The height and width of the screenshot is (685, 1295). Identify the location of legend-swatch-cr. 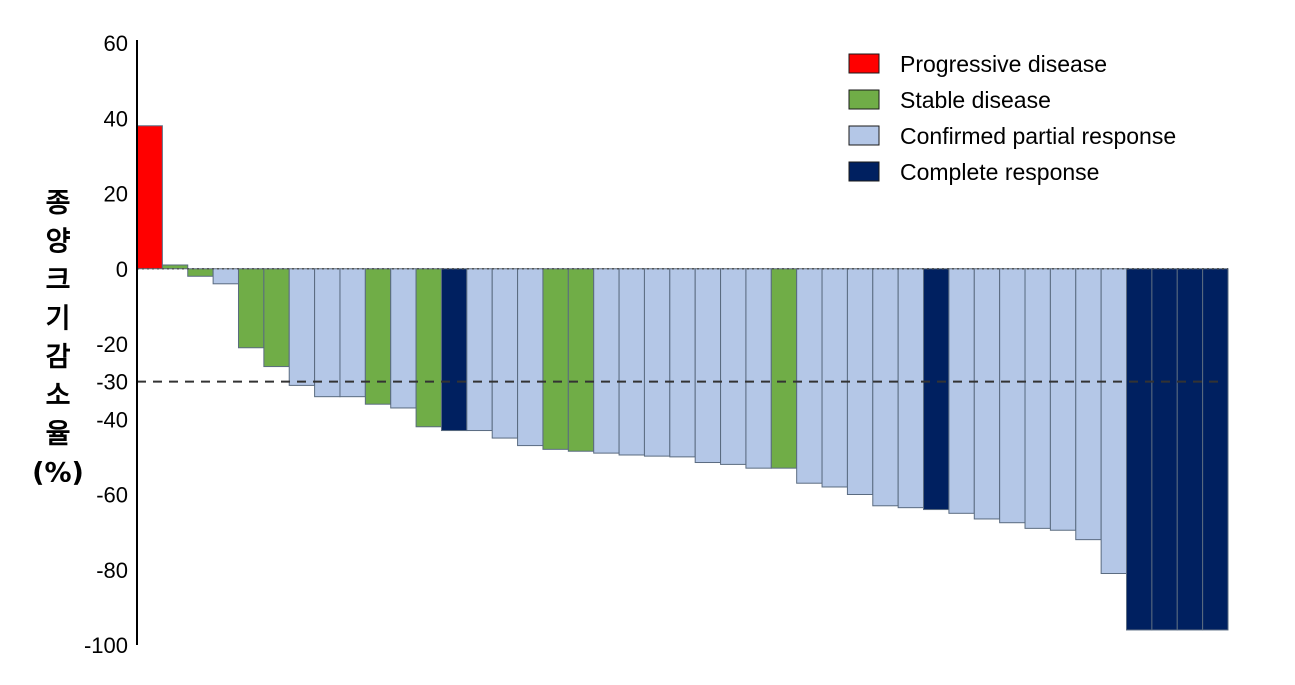
(864, 171).